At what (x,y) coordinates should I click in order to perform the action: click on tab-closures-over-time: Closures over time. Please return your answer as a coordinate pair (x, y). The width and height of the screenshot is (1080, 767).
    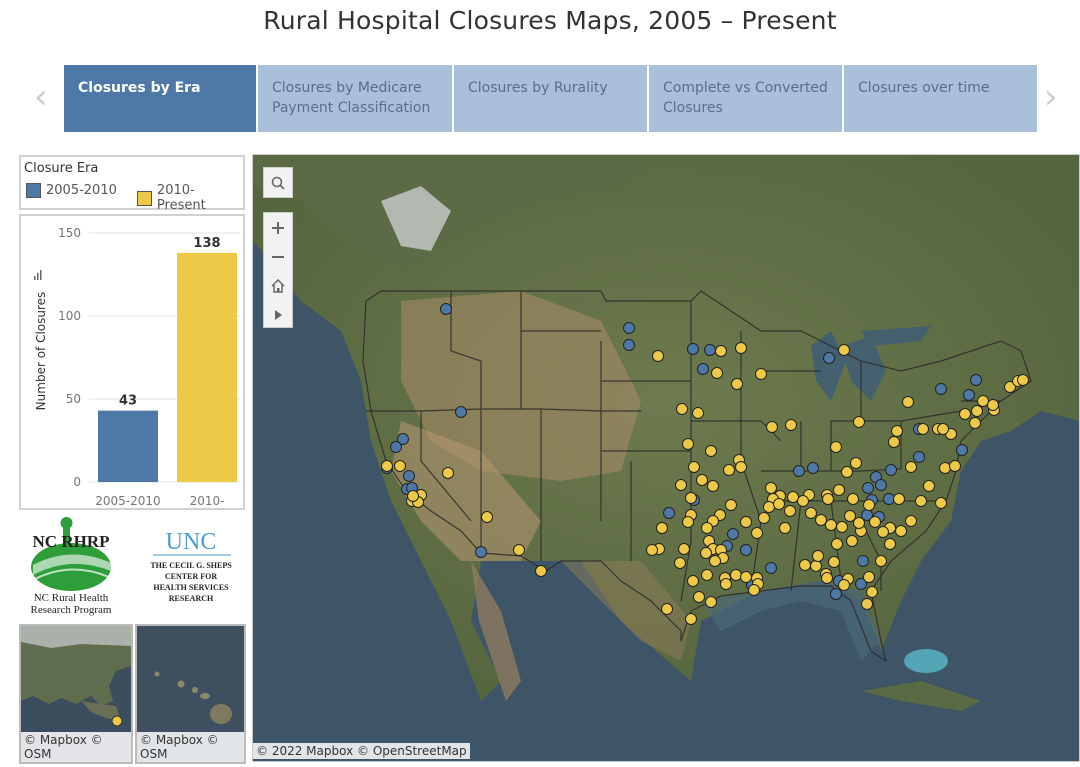
    Looking at the image, I should click on (940, 98).